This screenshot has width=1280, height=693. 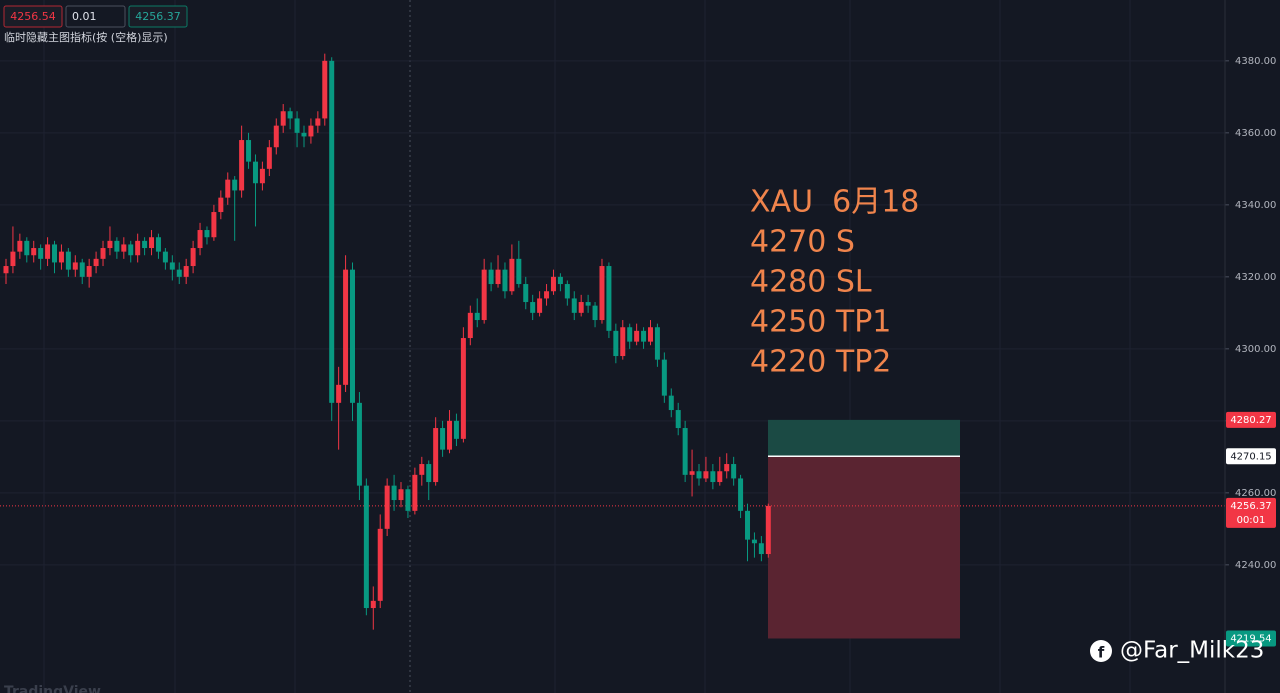 I want to click on stop-zone, so click(x=864, y=438).